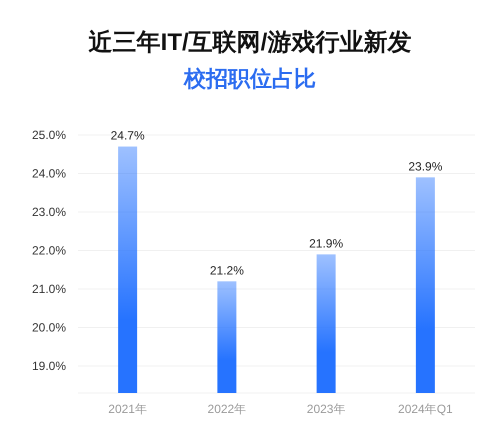 The height and width of the screenshot is (433, 500). I want to click on xtick: 2022年, so click(227, 409).